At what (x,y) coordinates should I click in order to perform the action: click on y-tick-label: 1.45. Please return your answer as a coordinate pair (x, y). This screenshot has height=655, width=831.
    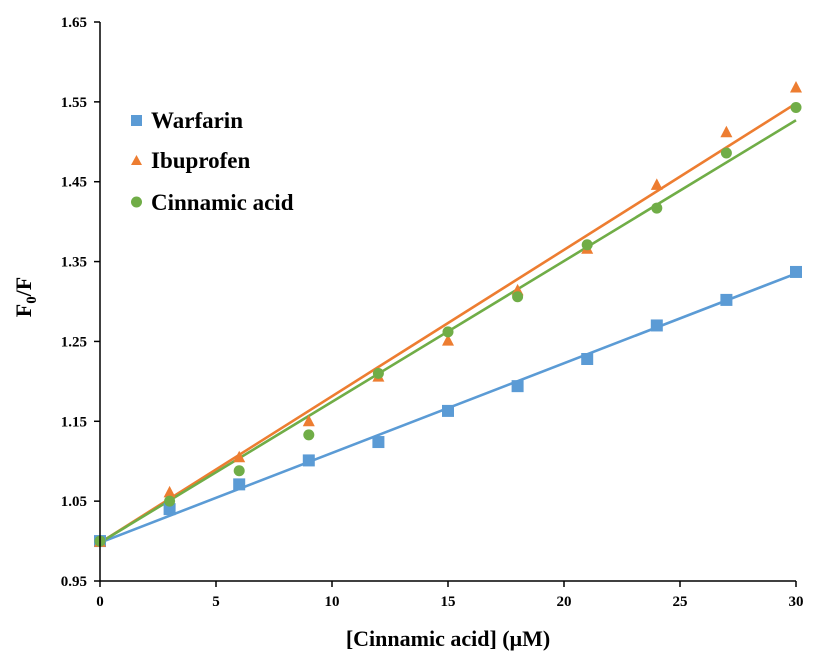
    Looking at the image, I should click on (74, 183).